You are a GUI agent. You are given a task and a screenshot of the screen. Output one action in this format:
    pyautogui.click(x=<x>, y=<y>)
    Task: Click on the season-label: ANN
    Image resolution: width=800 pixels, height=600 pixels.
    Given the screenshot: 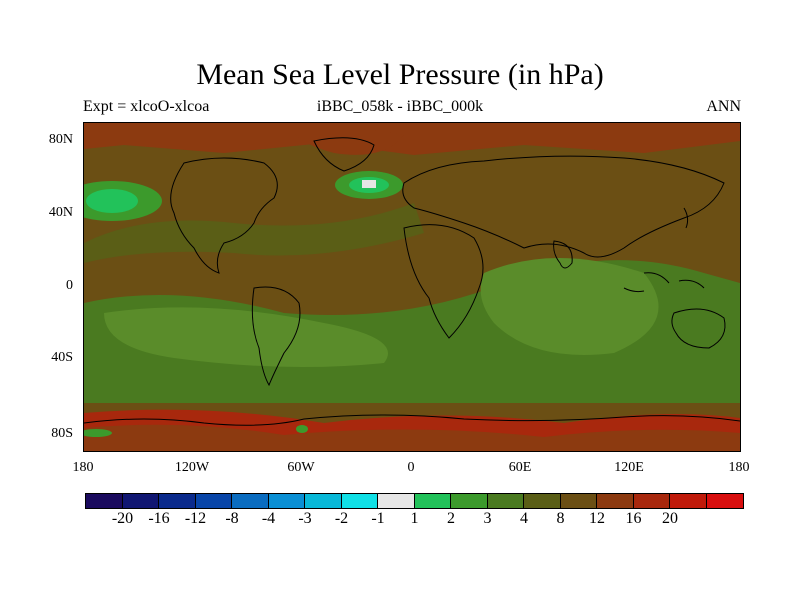 What is the action you would take?
    pyautogui.click(x=723, y=106)
    